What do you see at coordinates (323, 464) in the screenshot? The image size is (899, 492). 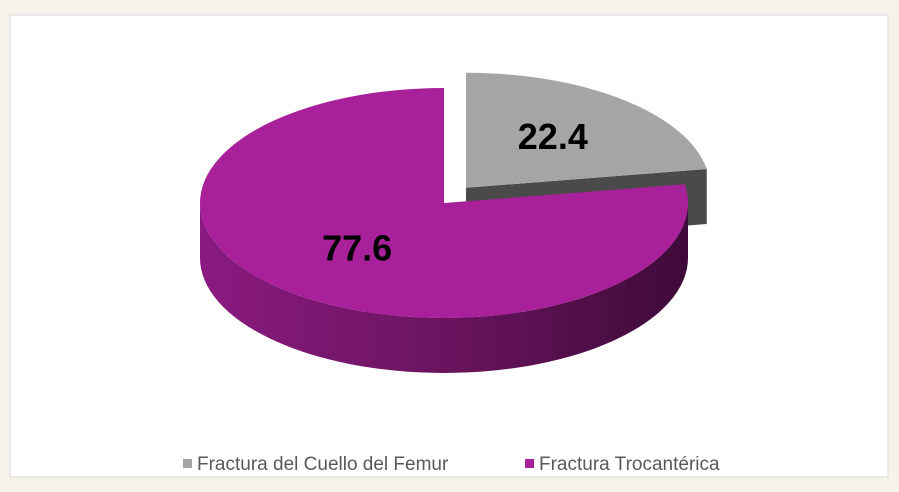 I see `legend-label: Fractura del Cuello del Femur` at bounding box center [323, 464].